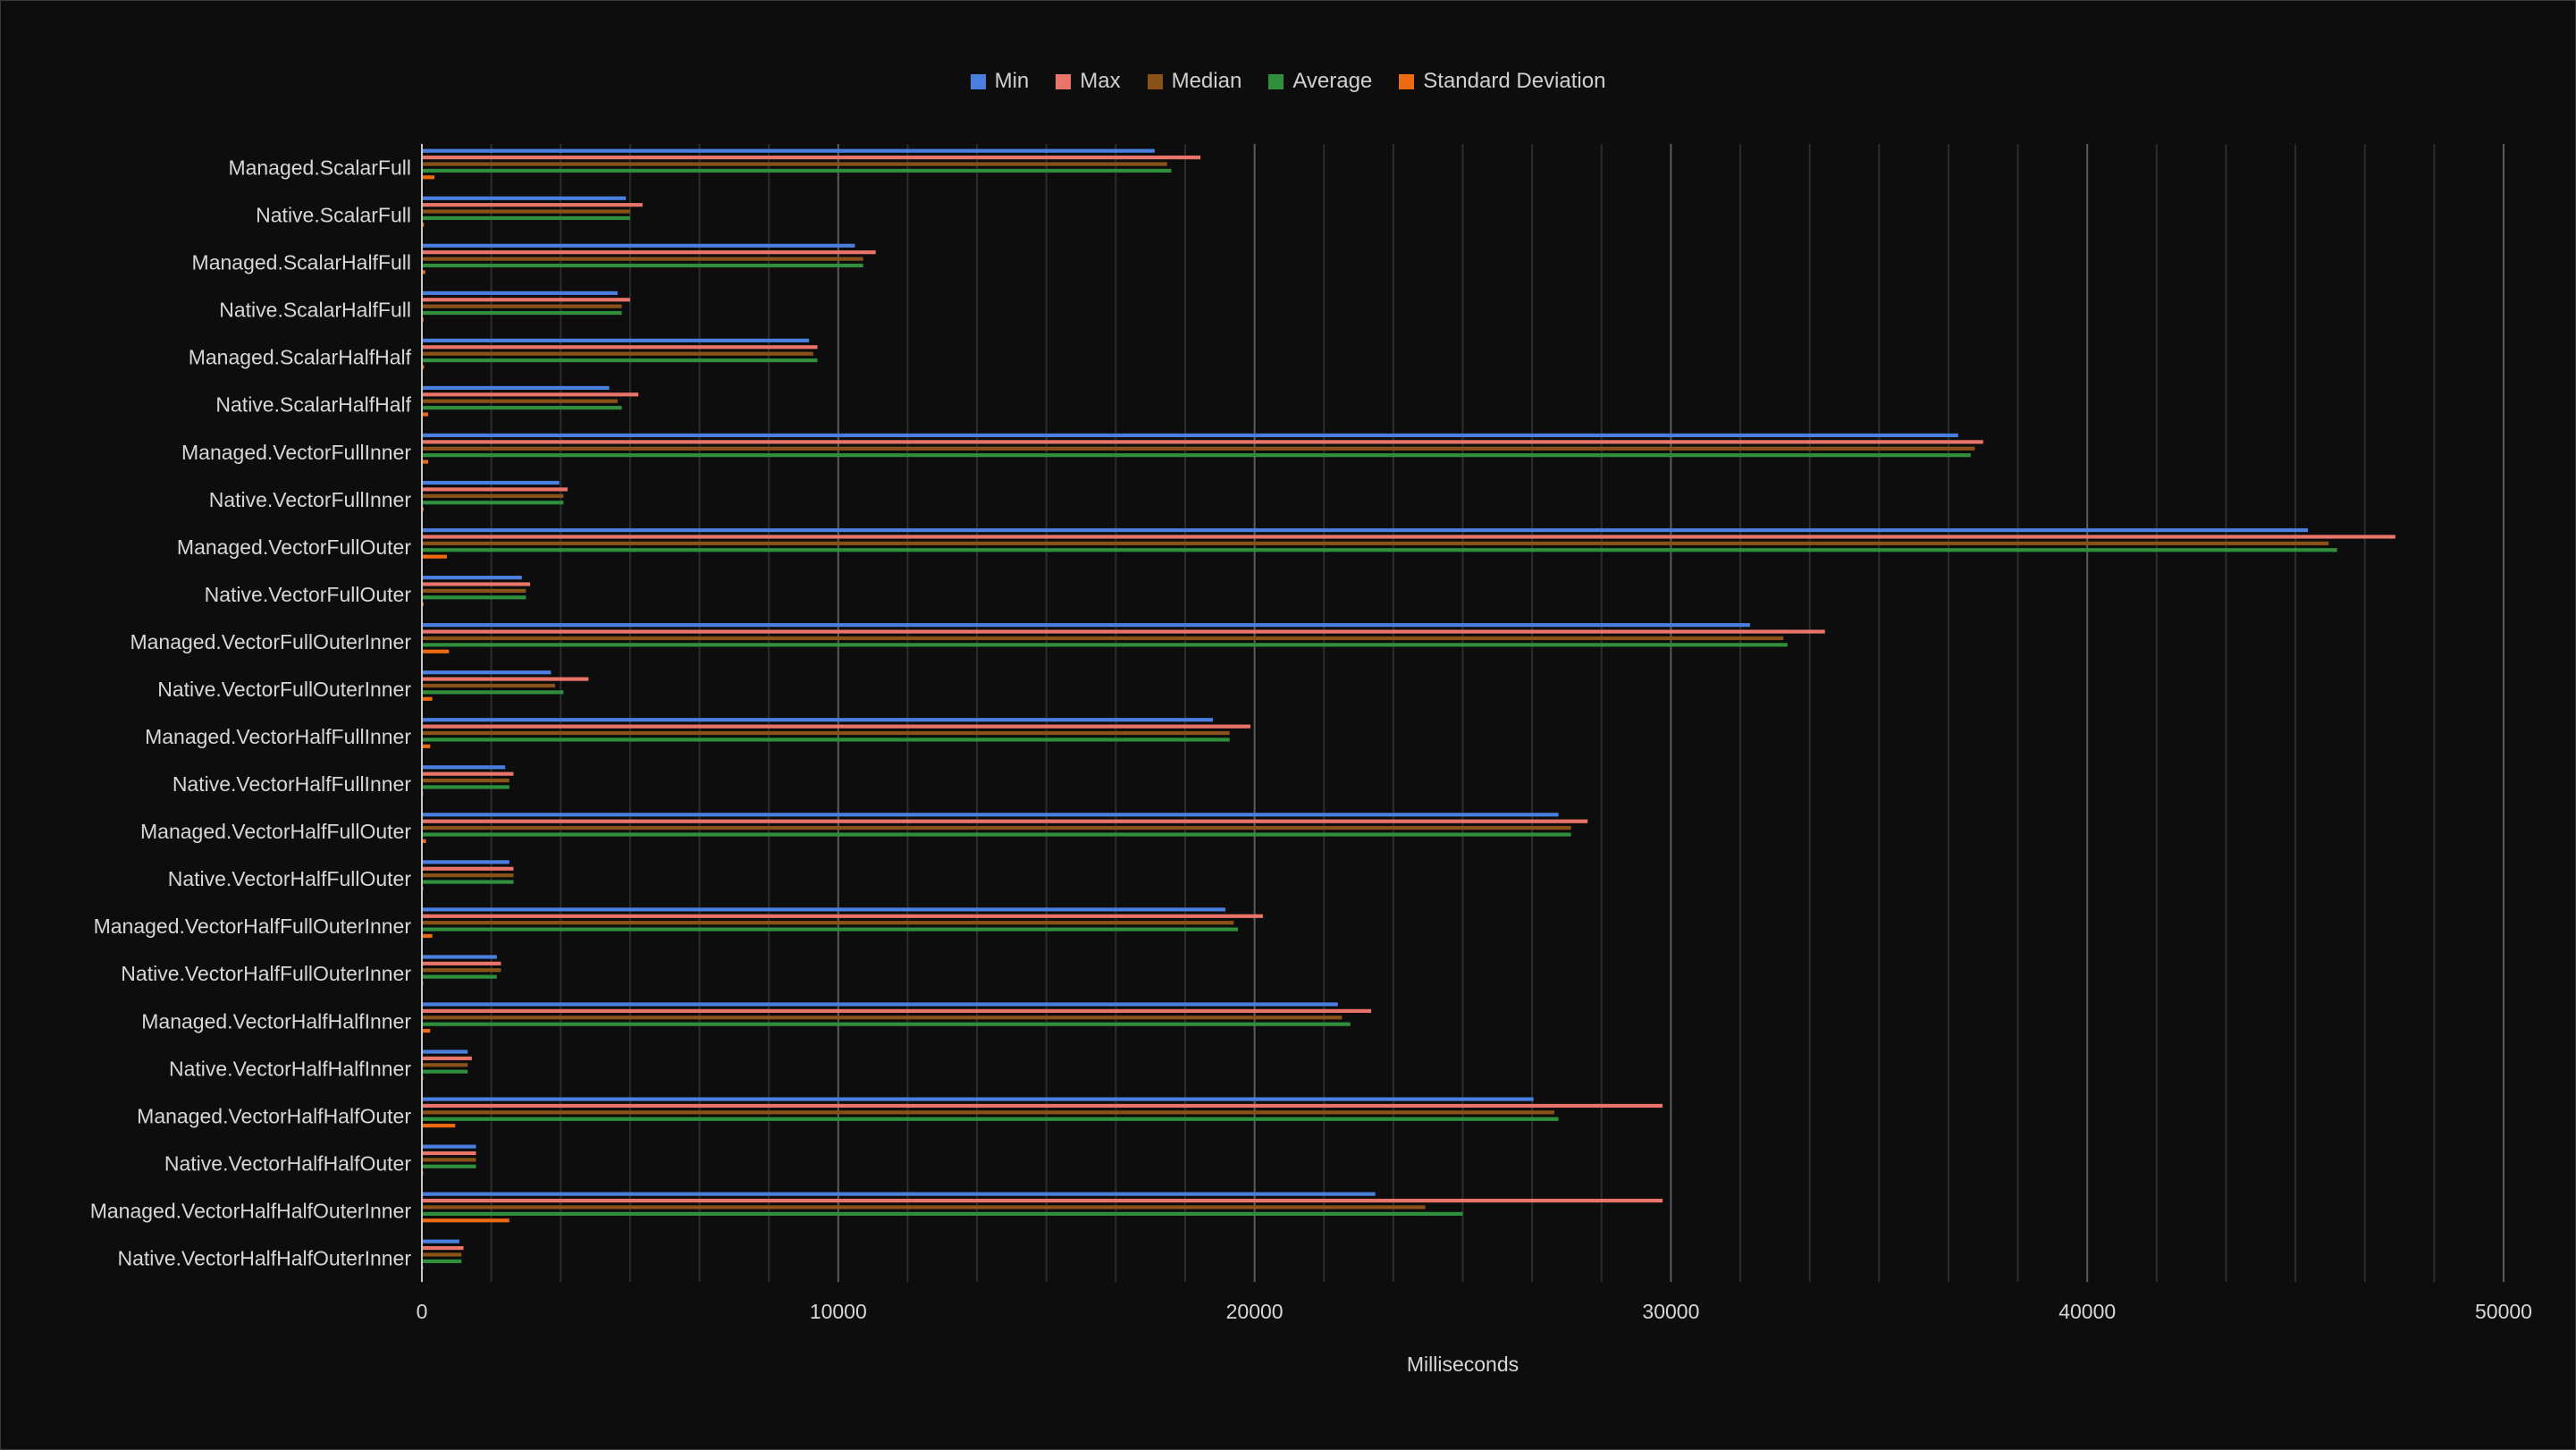 The height and width of the screenshot is (1450, 2576). I want to click on legend-item: Standard Deviation, so click(1502, 82).